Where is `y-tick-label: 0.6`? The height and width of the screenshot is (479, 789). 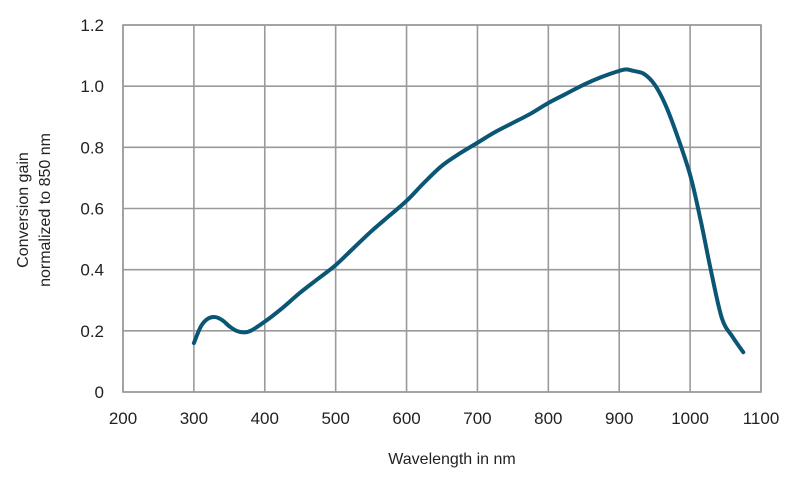 y-tick-label: 0.6 is located at coordinates (92, 209).